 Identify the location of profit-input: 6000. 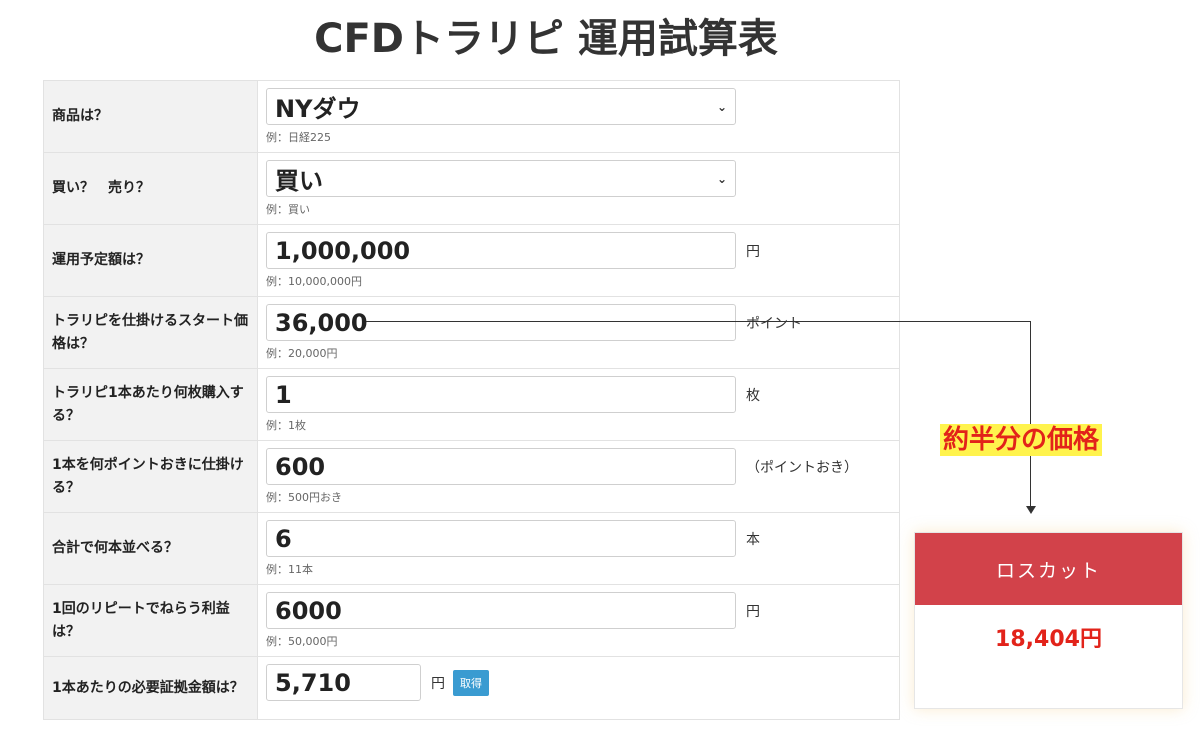
(501, 610).